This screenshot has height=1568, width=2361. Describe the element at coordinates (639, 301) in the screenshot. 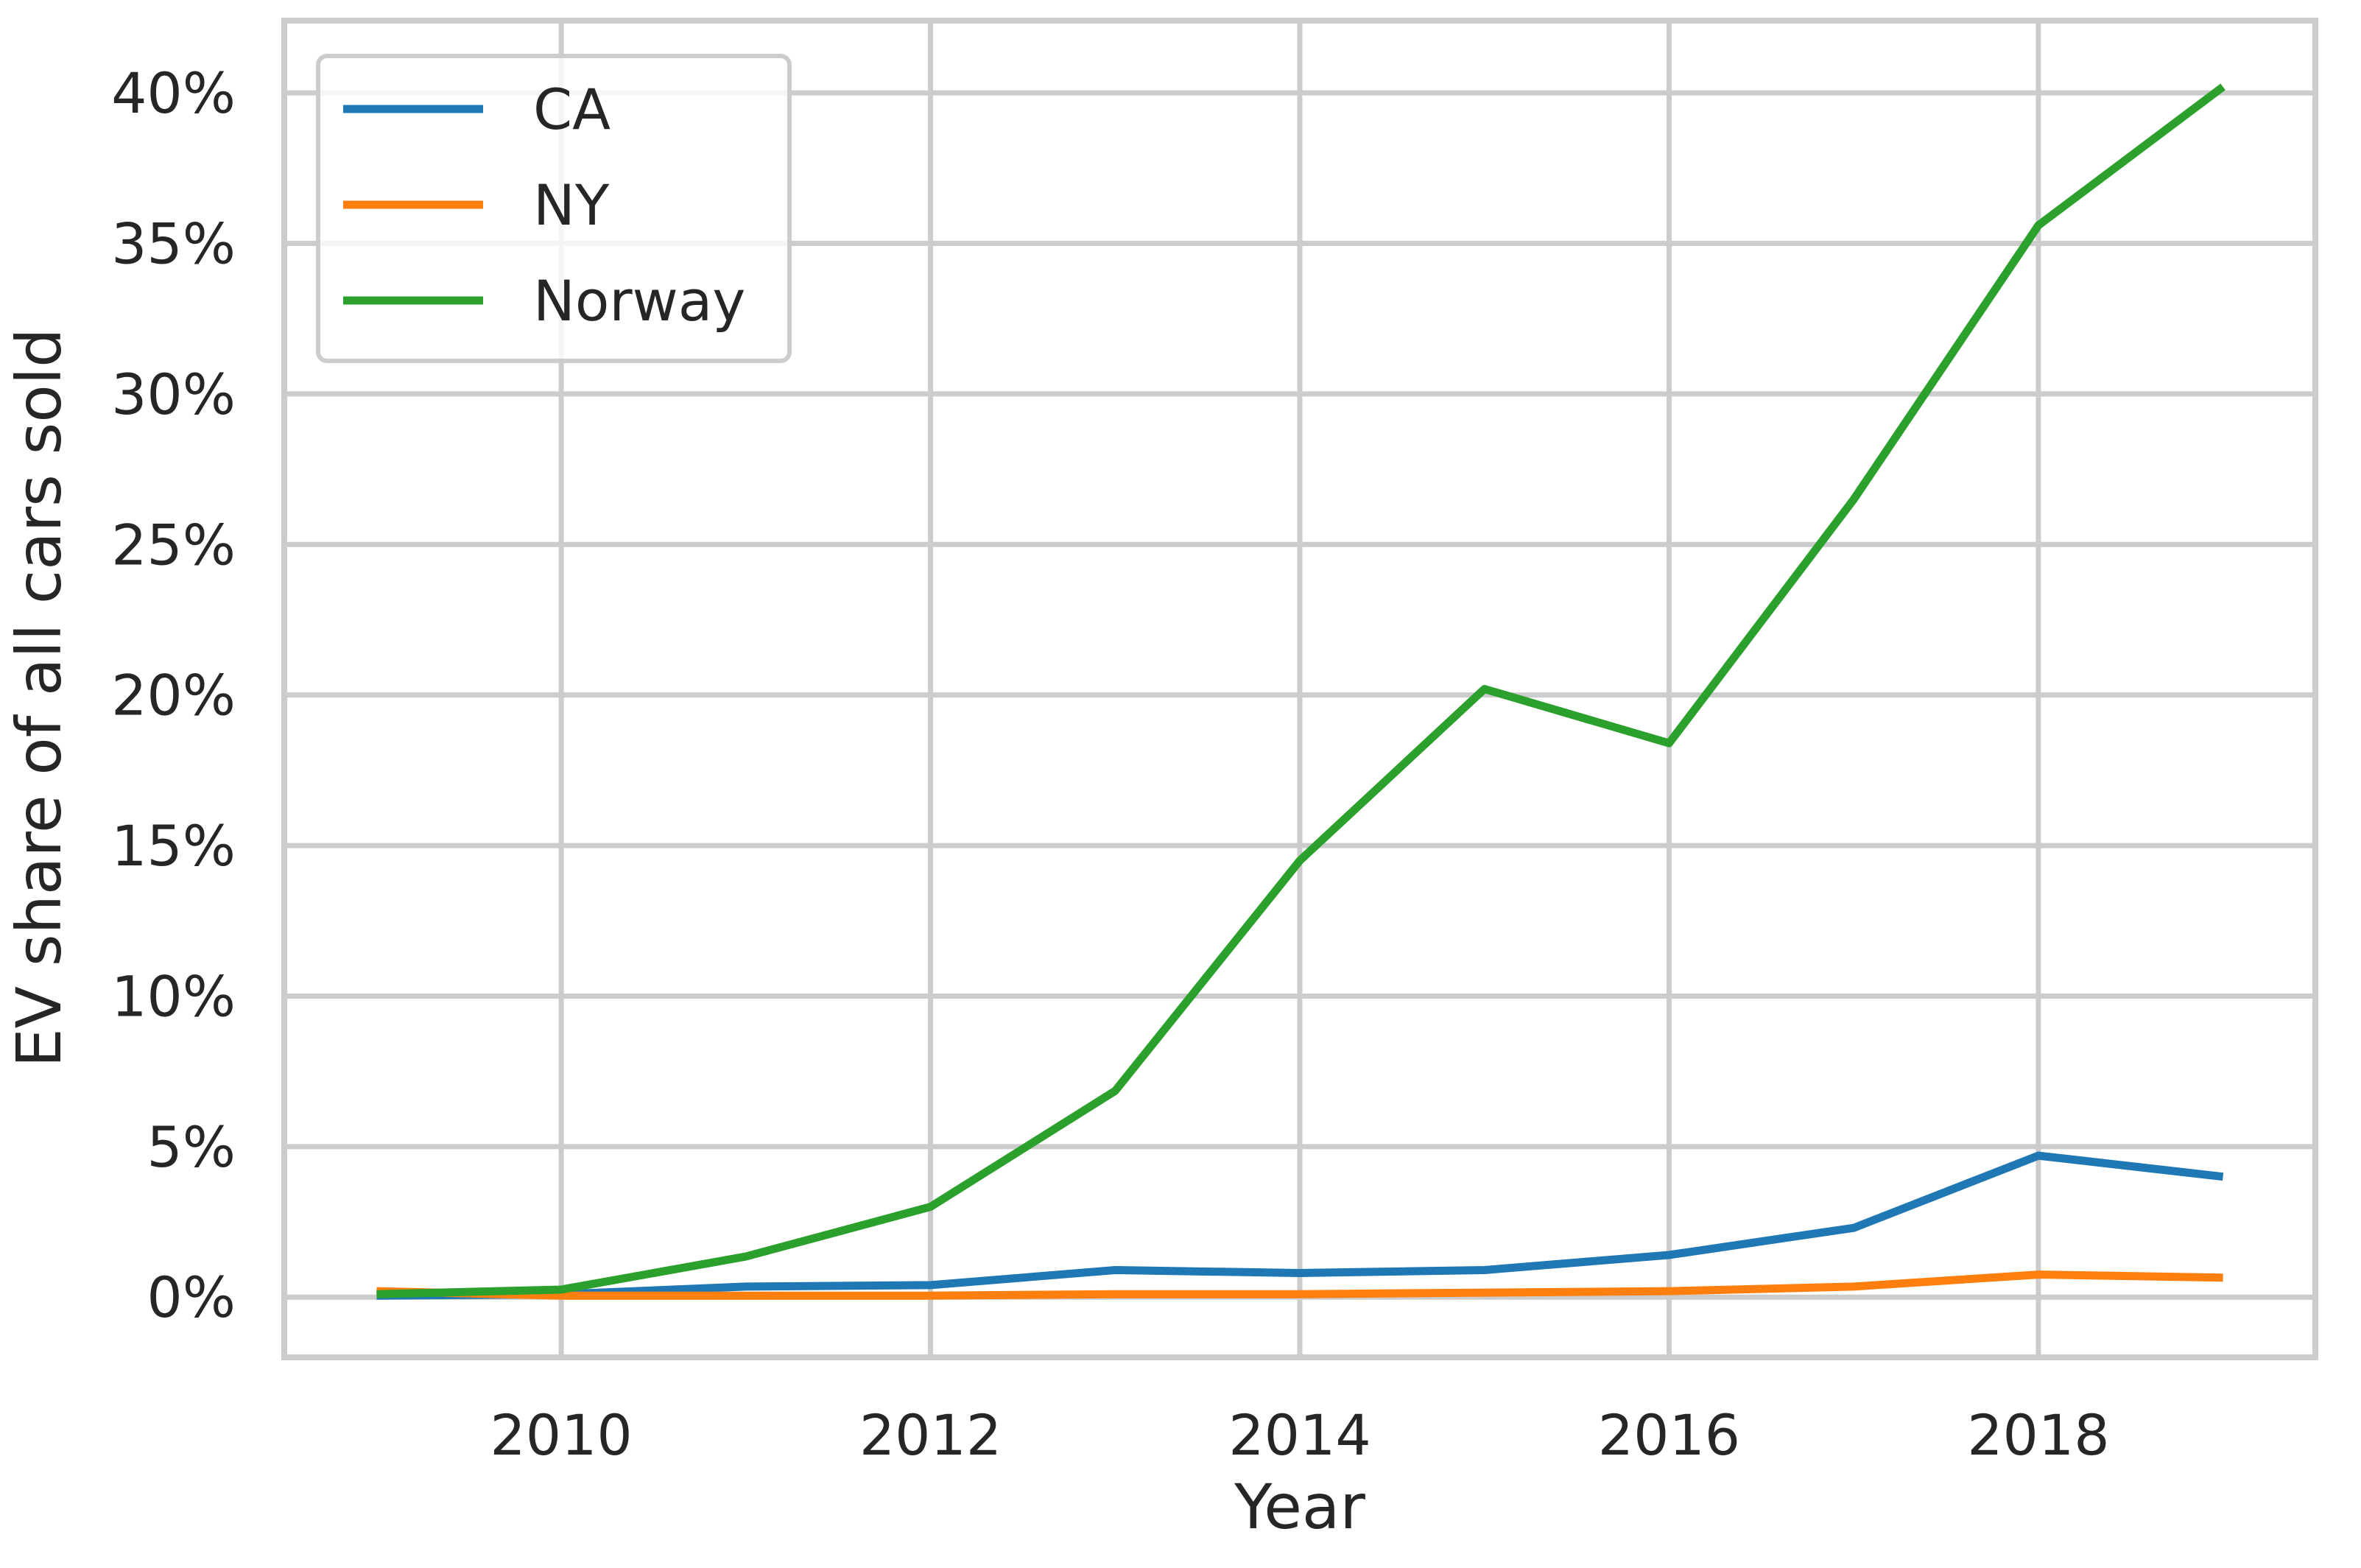

I see `legend-label: Norway` at that location.